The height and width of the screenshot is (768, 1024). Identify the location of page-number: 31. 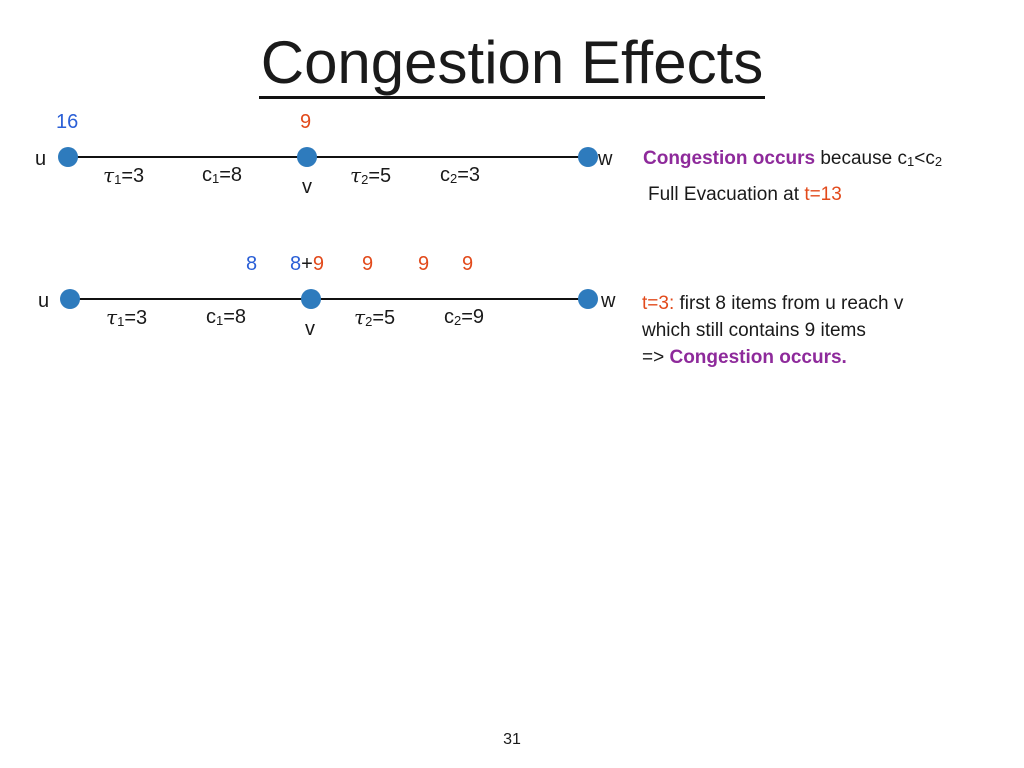
(512, 739).